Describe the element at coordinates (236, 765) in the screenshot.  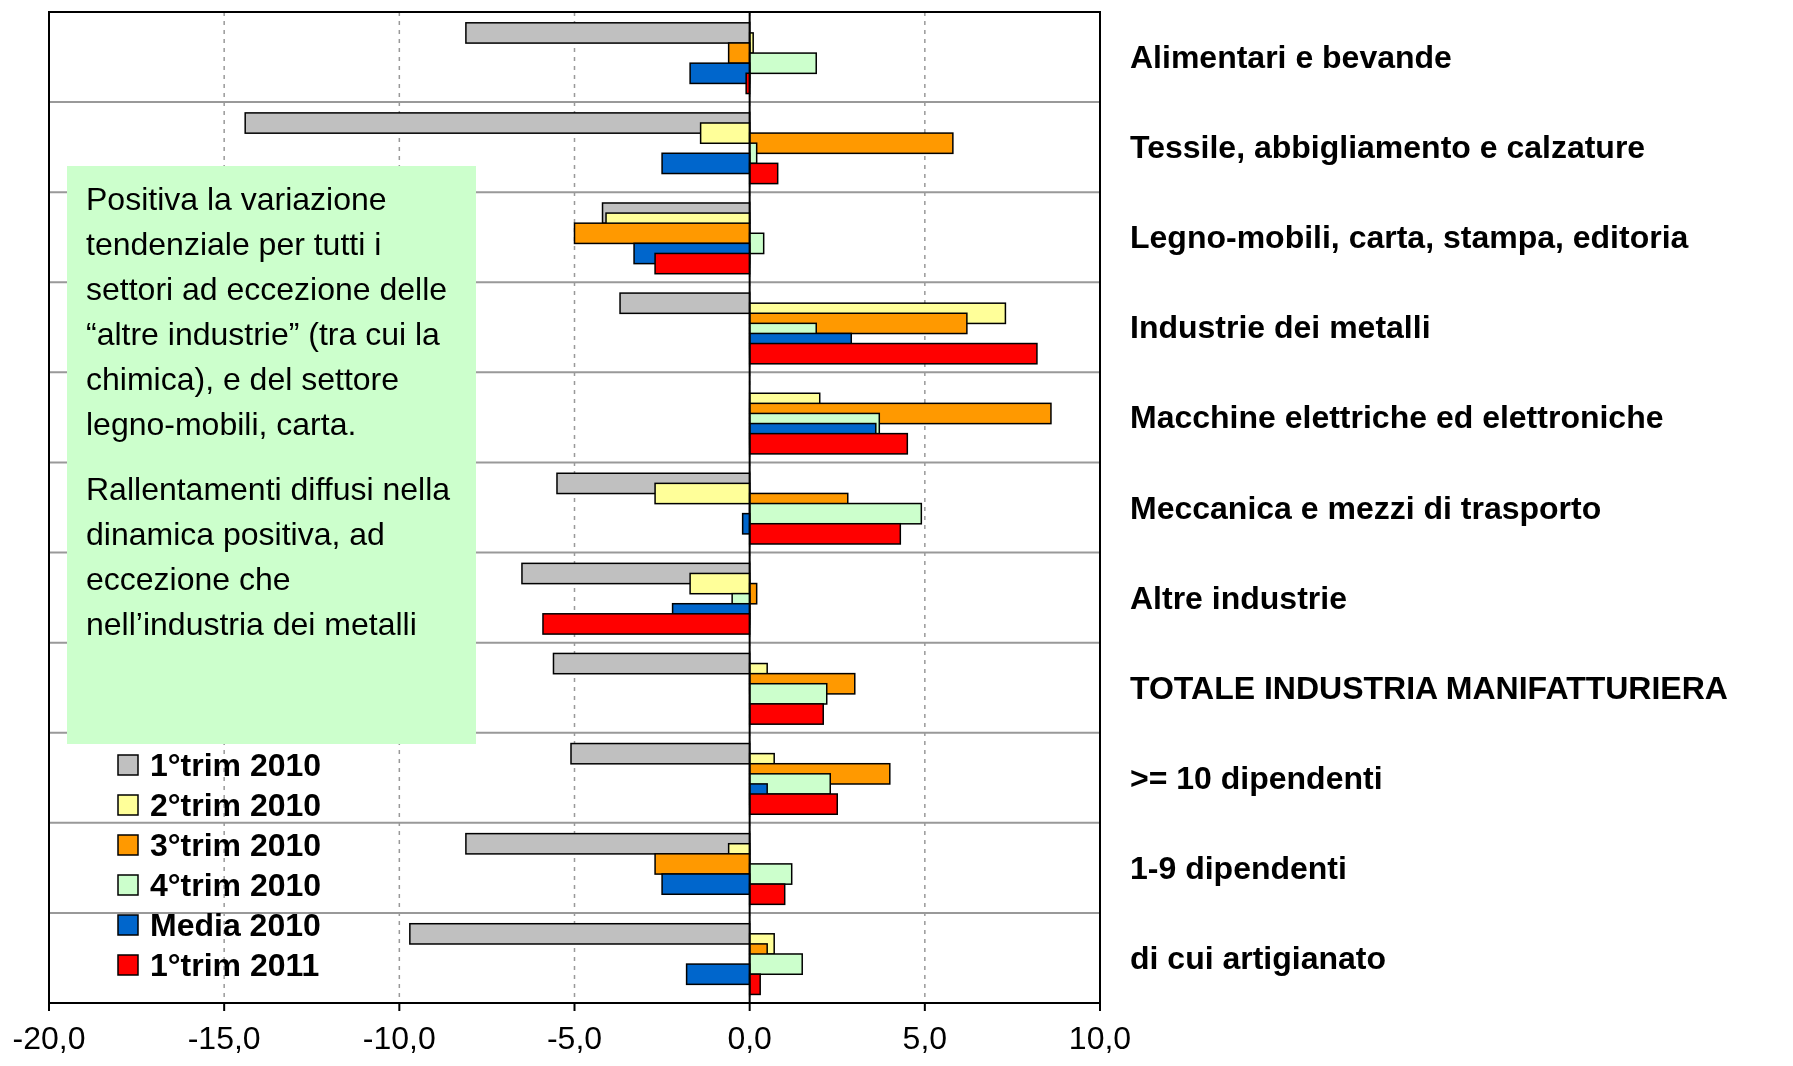
I see `legend-label: 1°trim 2010` at that location.